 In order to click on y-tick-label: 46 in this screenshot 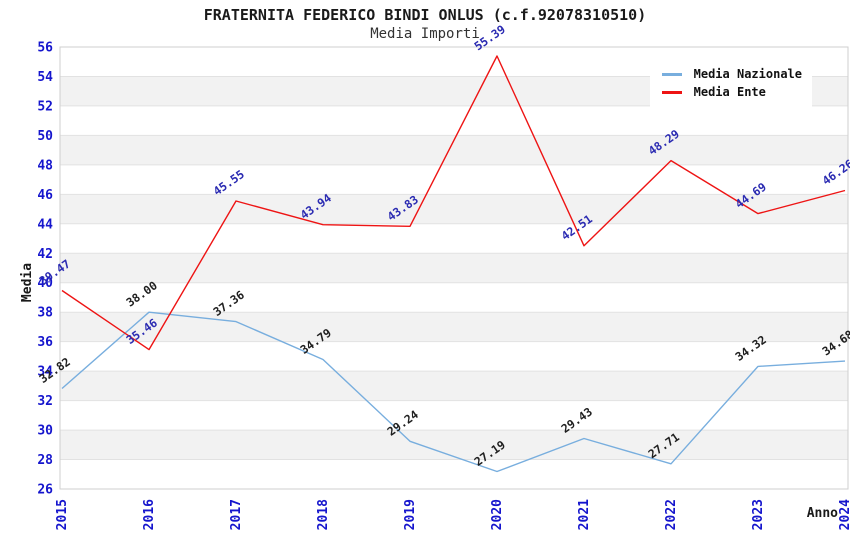, I will do `click(45, 195)`.